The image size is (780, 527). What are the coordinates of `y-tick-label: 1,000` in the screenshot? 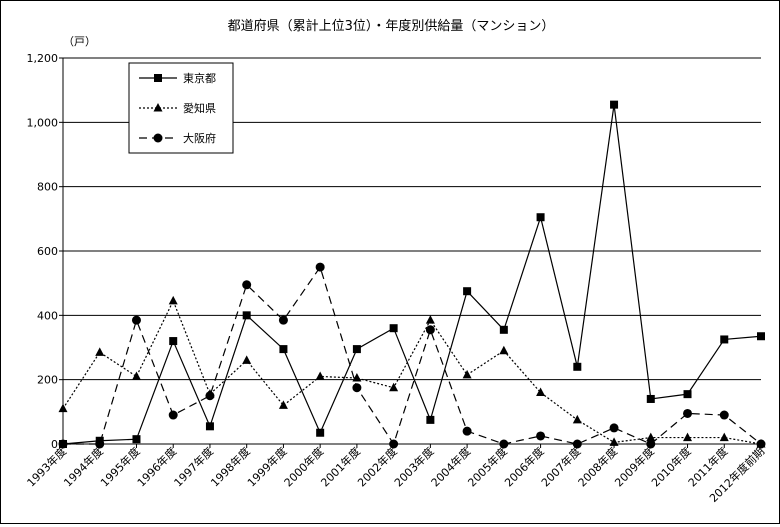 It's located at (43, 122).